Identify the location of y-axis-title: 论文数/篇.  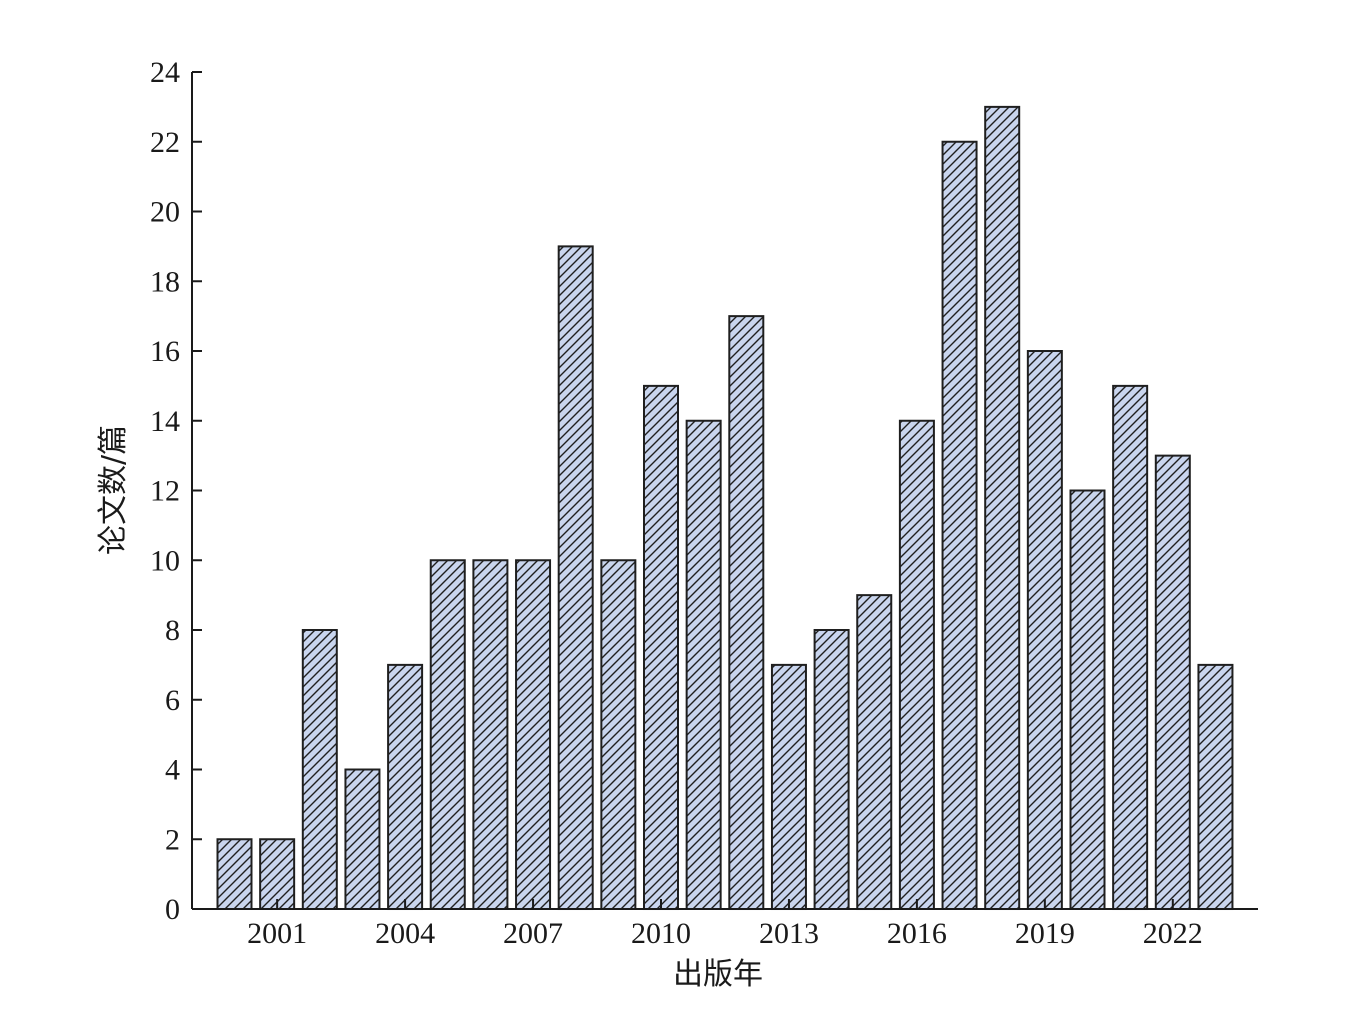
(113, 490).